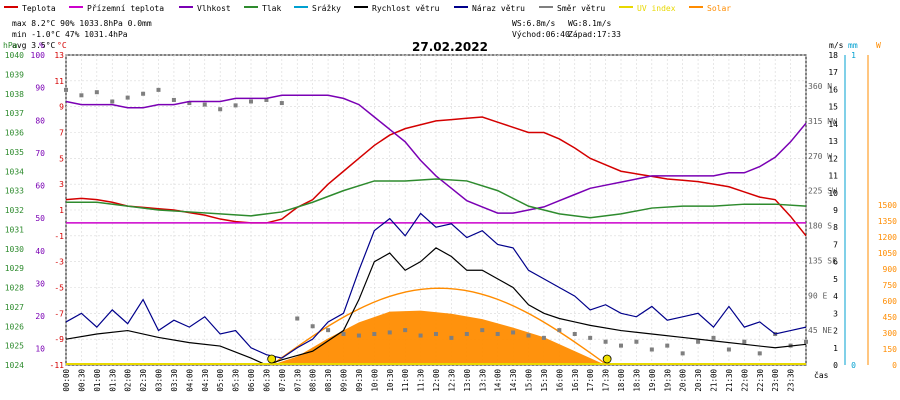 This screenshot has height=400, width=900. I want to click on time-tick: 04:00, so click(189, 380).